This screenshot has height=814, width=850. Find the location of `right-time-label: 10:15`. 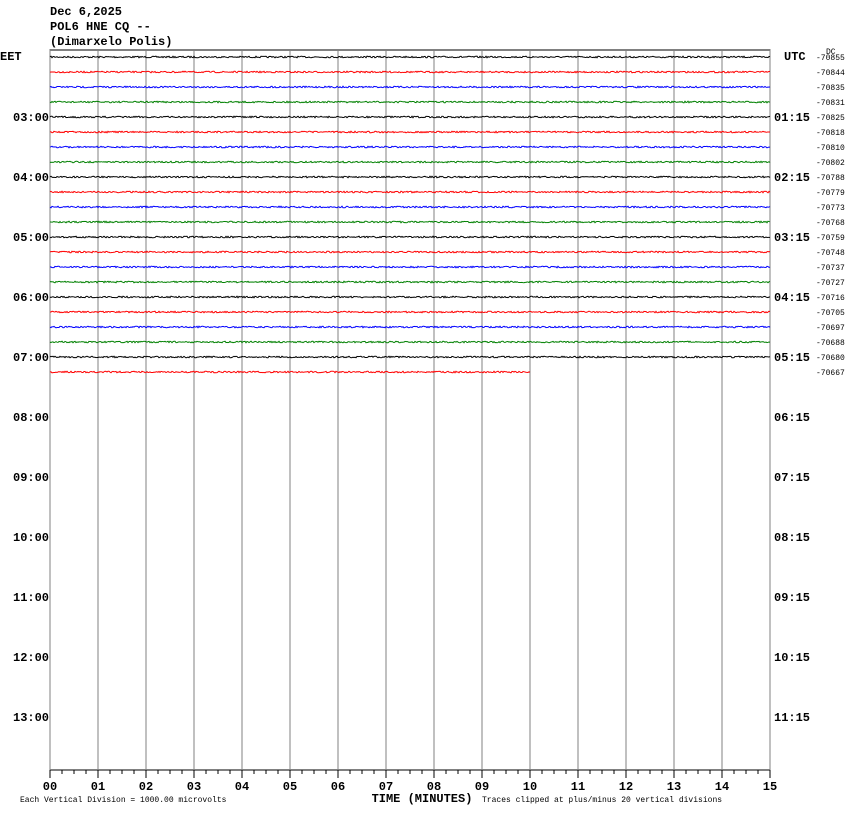

right-time-label: 10:15 is located at coordinates (792, 658).